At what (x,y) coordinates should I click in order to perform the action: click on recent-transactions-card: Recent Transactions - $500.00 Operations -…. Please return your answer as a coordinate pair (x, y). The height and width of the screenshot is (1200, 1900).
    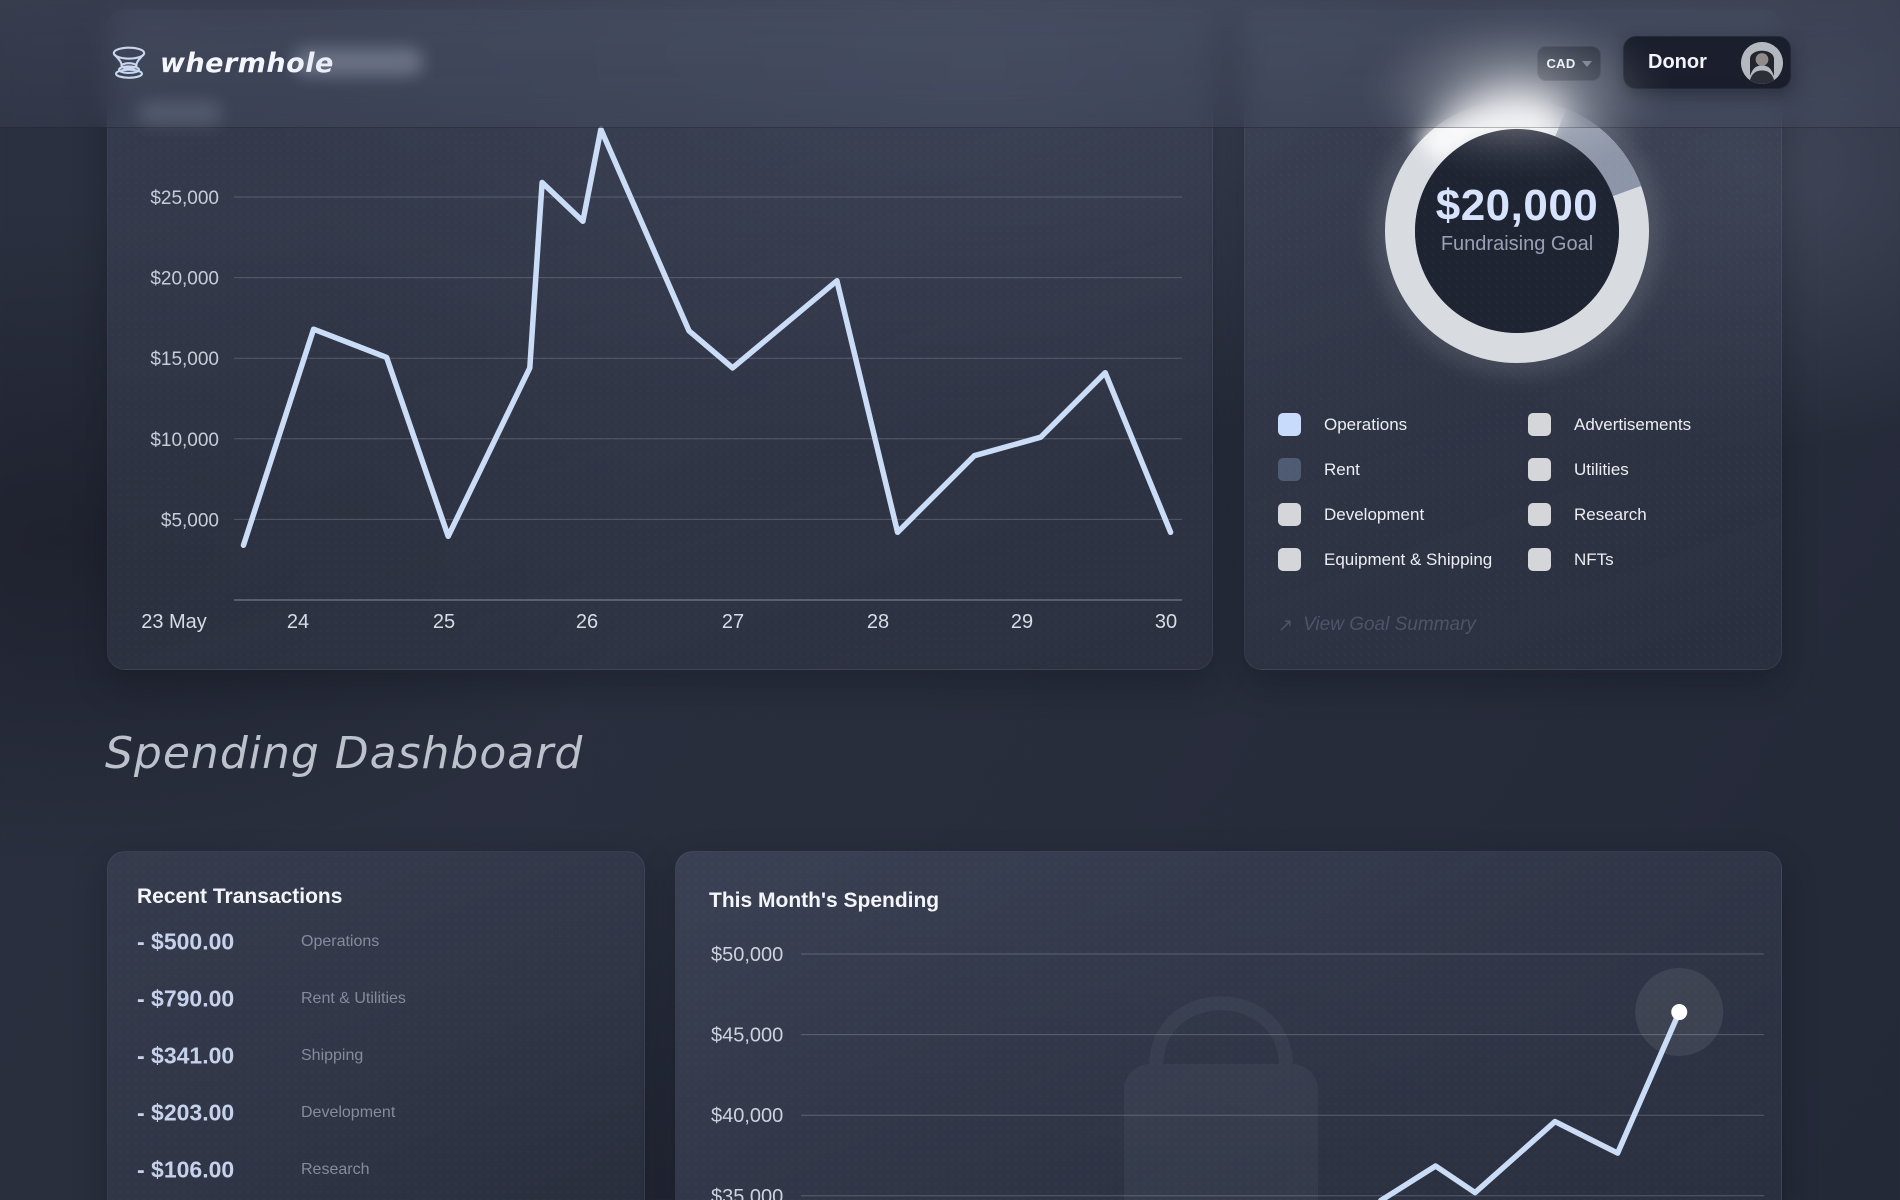
    Looking at the image, I should click on (376, 1025).